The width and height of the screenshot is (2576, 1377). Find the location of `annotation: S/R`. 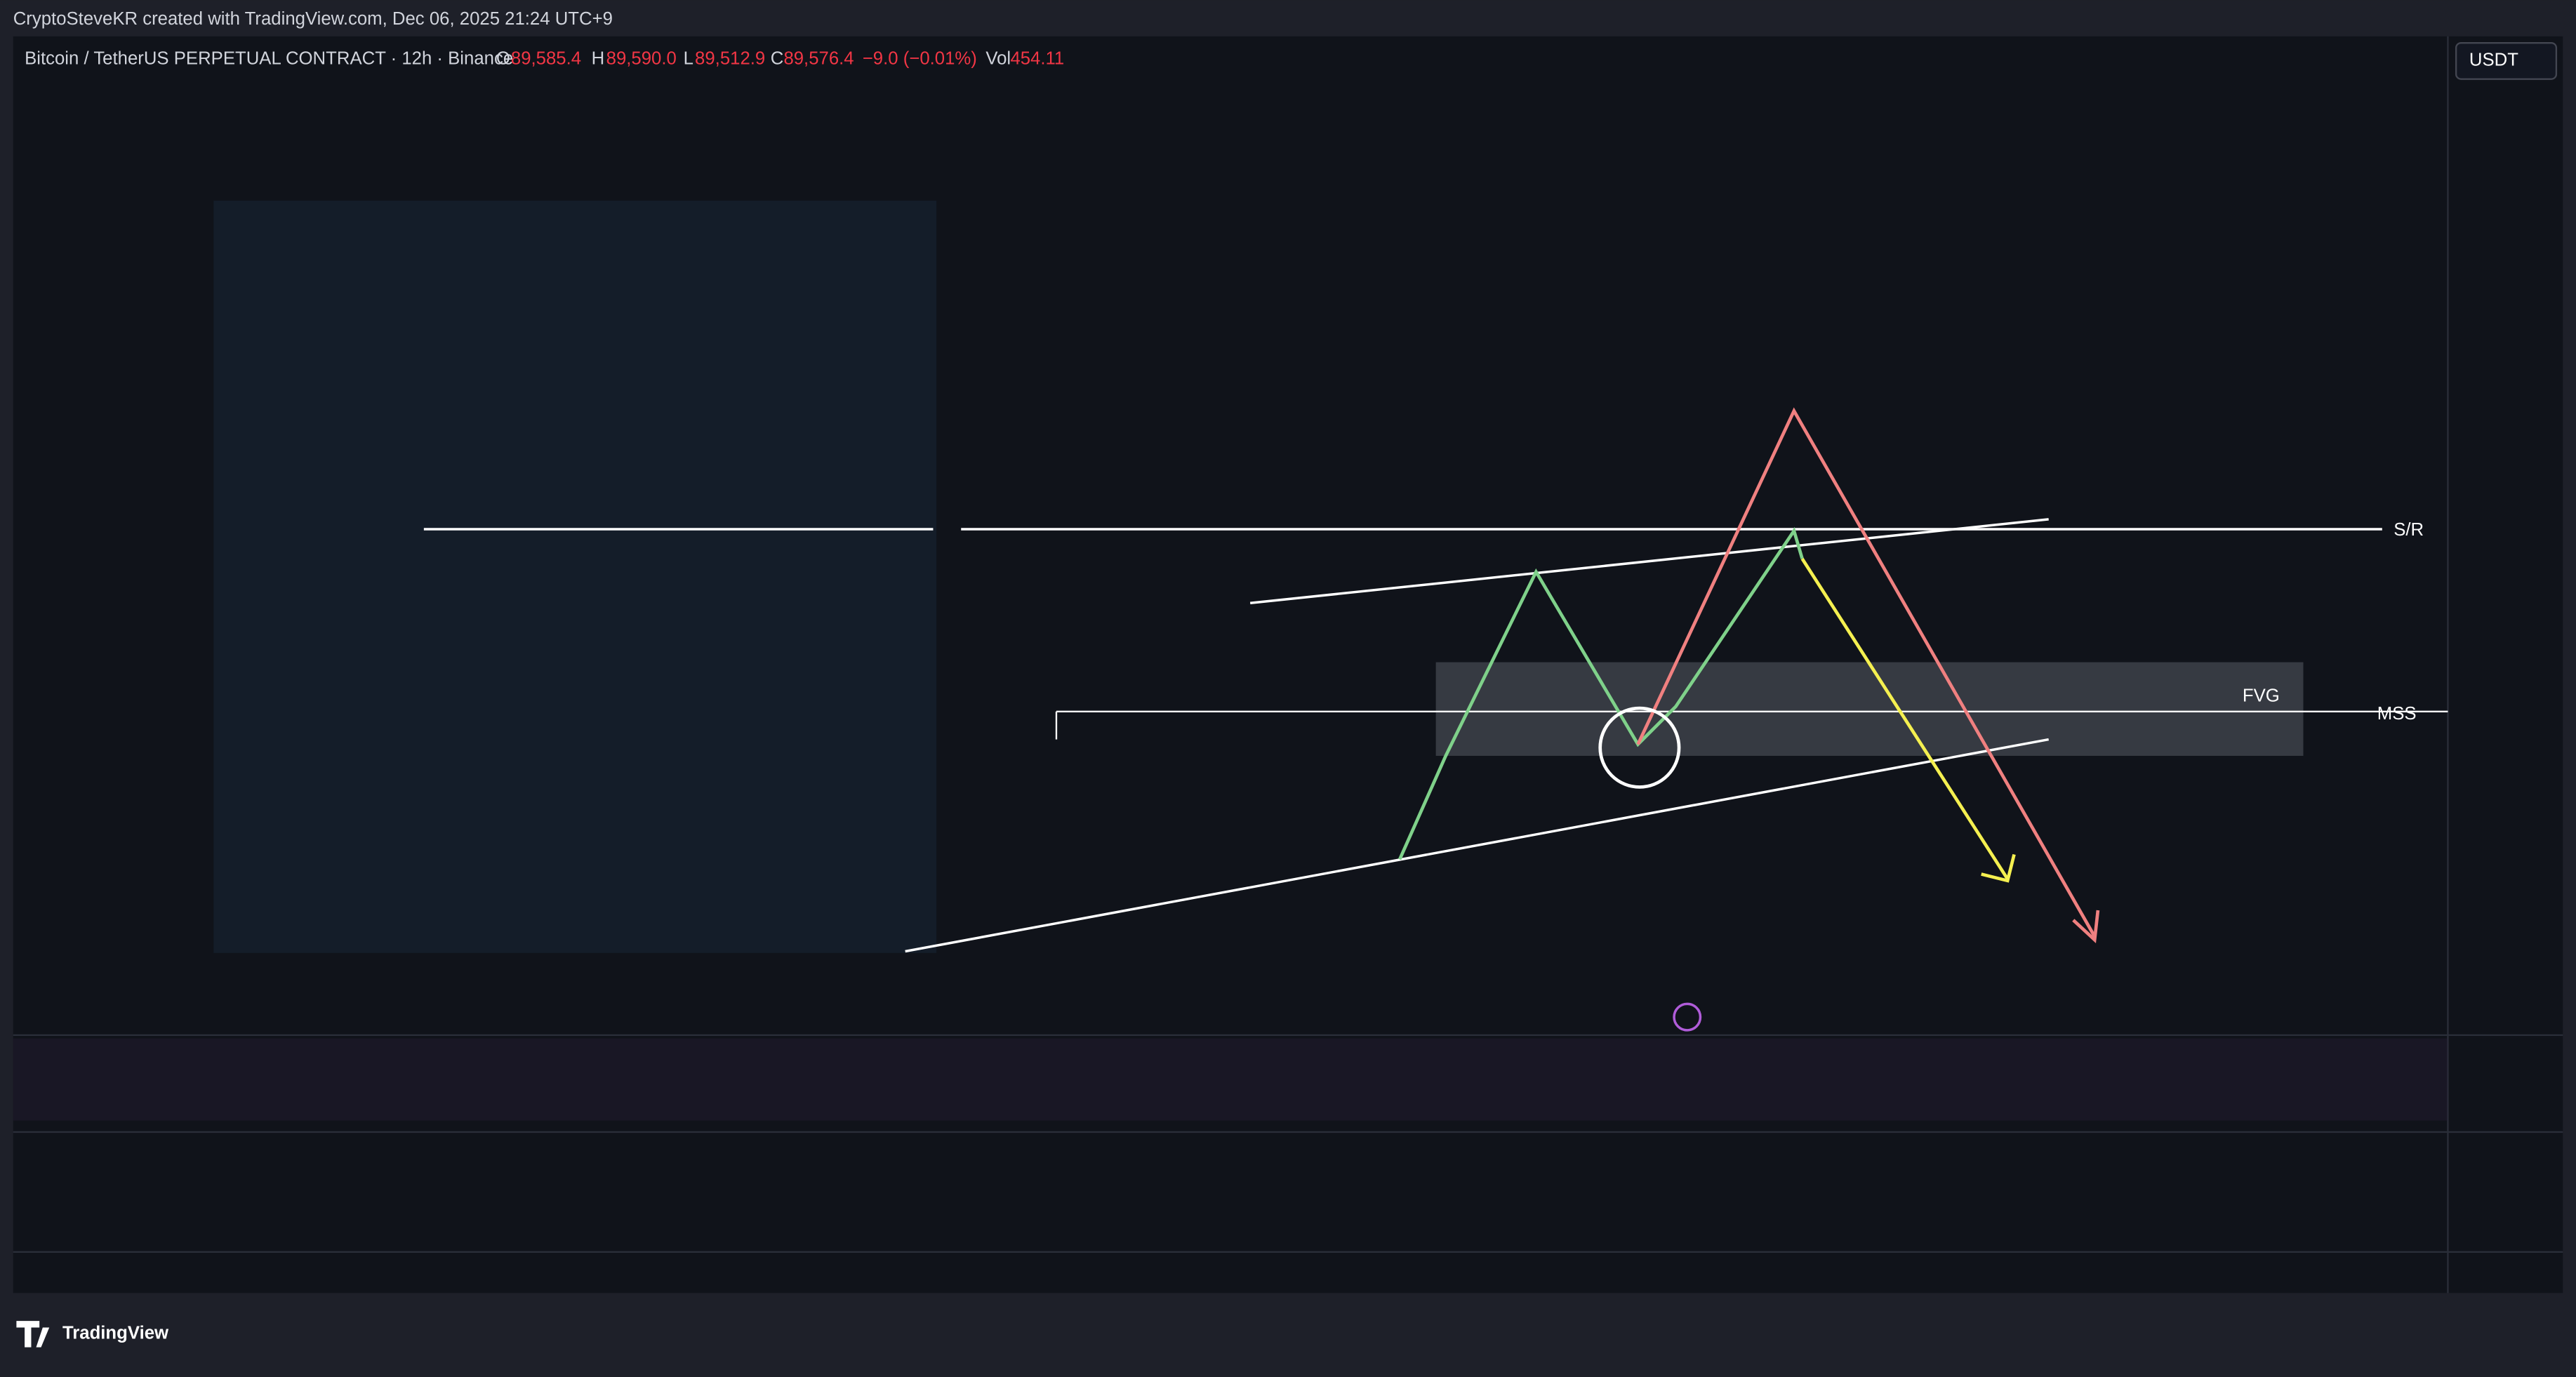

annotation: S/R is located at coordinates (2409, 530).